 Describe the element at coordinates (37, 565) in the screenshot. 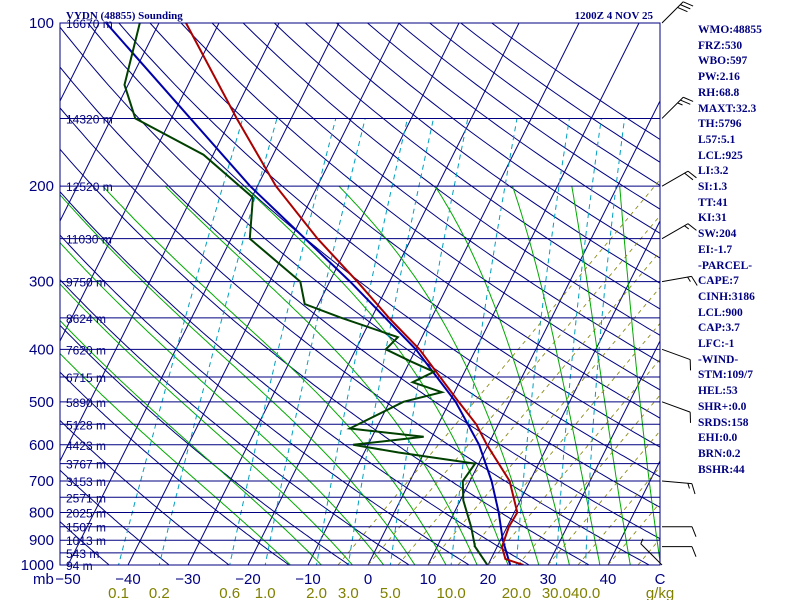

I see `pressure-tick-label: 1000` at that location.